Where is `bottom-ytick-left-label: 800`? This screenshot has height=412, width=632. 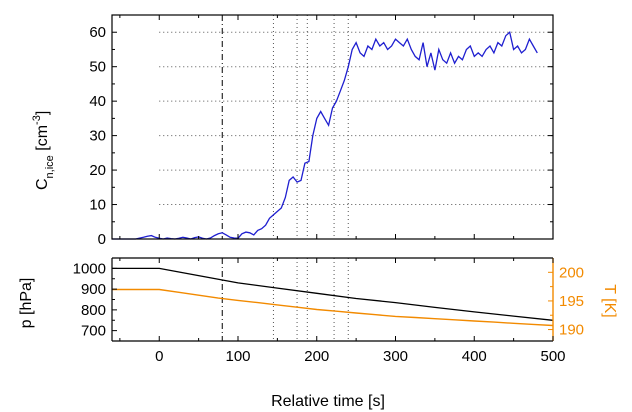 bottom-ytick-left-label: 800 is located at coordinates (93, 310).